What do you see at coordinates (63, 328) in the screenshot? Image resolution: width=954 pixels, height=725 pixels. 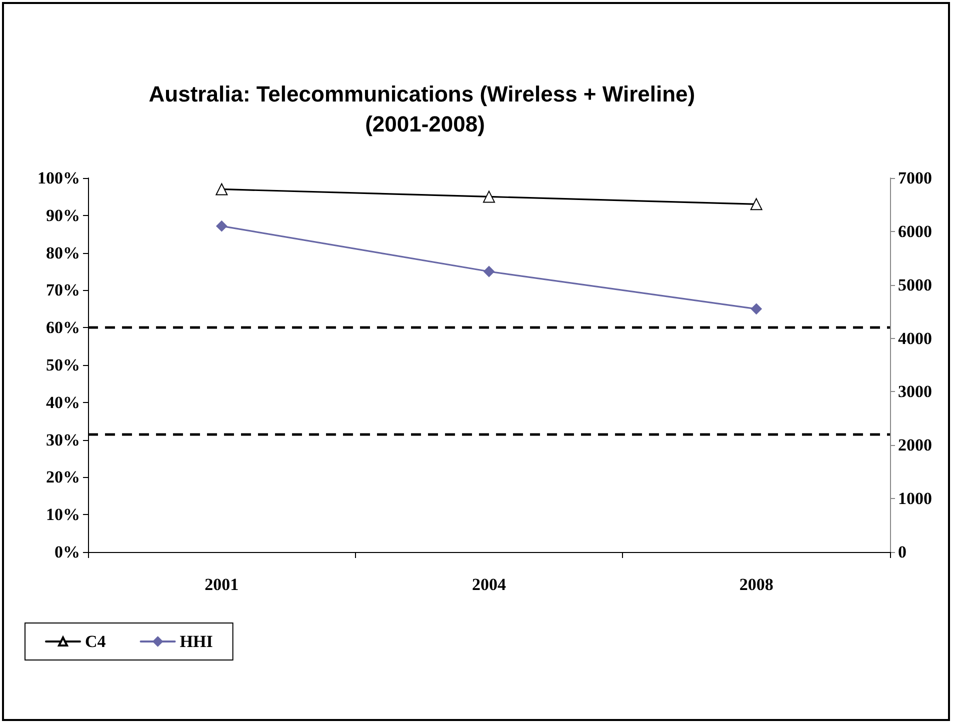 I see `y-tick-label: 60%` at bounding box center [63, 328].